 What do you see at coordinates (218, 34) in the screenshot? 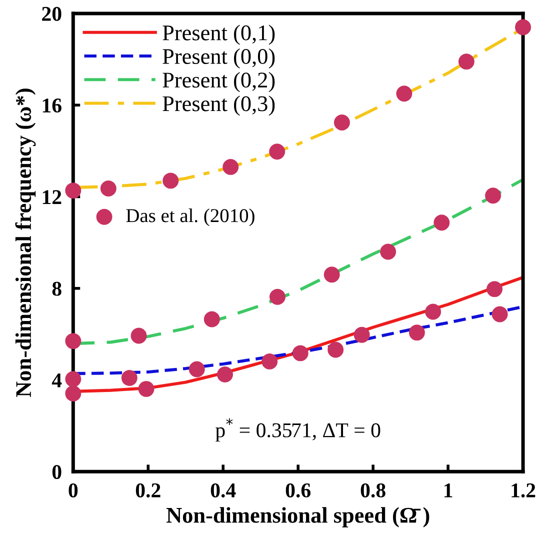
I see `legend-label: Present (0,1)` at bounding box center [218, 34].